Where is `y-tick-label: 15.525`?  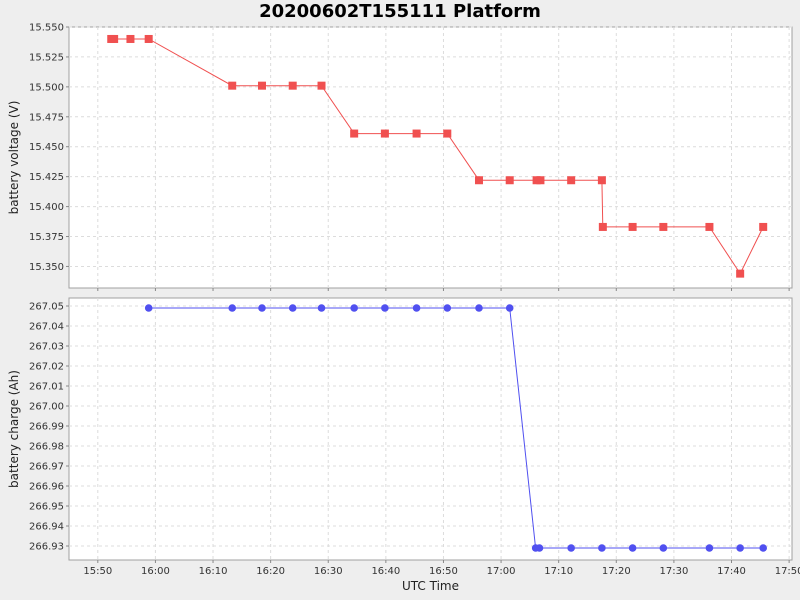
y-tick-label: 15.525 is located at coordinates (46, 57).